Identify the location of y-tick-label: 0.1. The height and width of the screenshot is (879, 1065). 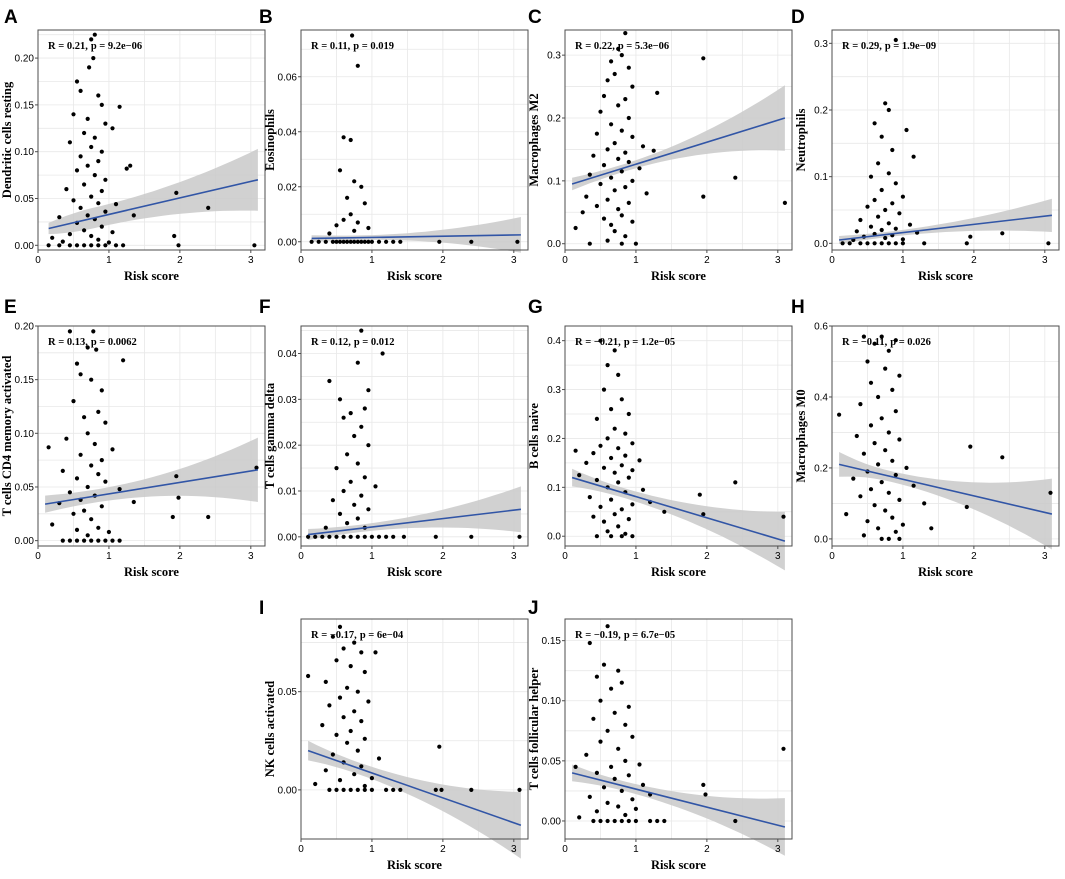
(554, 488).